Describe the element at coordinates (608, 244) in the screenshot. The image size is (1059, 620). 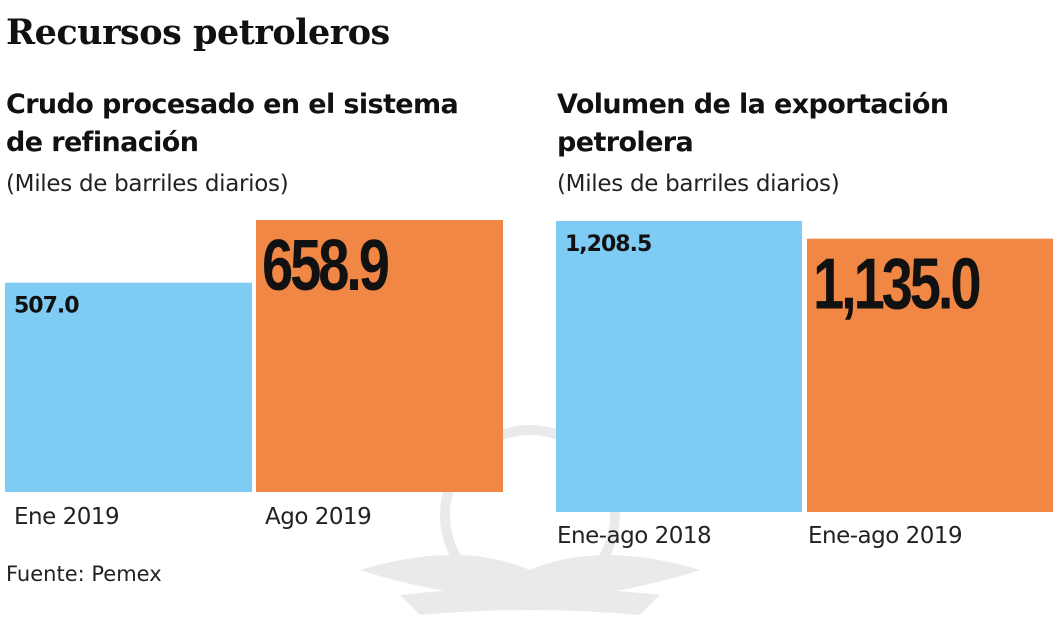
I see `chart-2-value-label-1: 1,208.5` at that location.